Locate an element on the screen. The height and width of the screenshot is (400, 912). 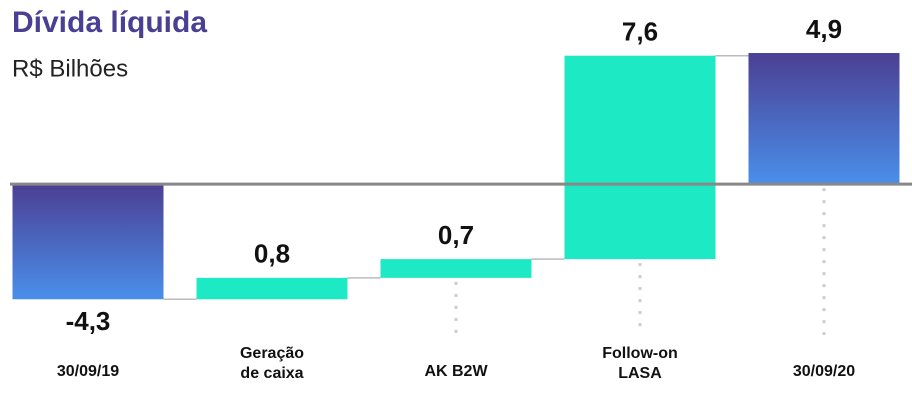
chart-title: Dívida líquida is located at coordinates (109, 22).